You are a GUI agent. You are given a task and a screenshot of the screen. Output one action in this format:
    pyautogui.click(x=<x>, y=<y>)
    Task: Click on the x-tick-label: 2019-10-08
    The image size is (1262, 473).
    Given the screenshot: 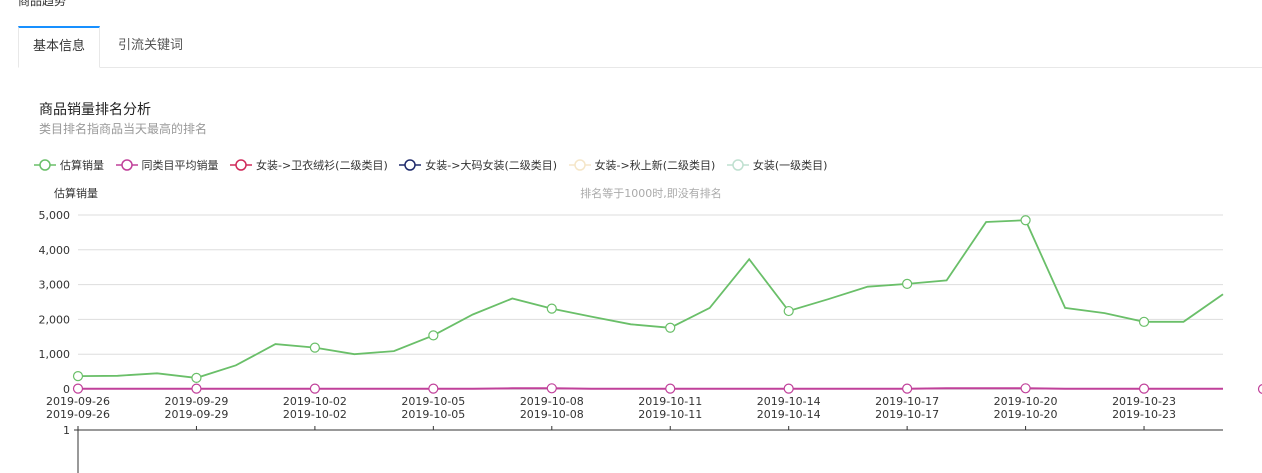 What is the action you would take?
    pyautogui.click(x=552, y=401)
    